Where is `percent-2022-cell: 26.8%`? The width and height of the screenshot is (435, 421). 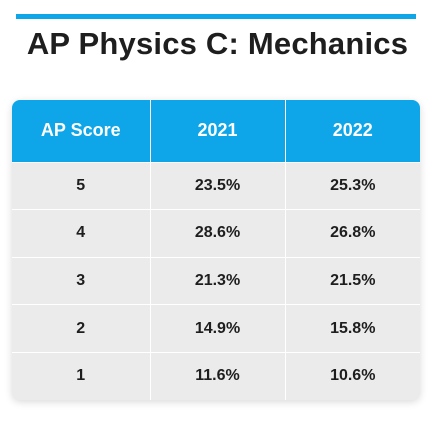 percent-2022-cell: 26.8% is located at coordinates (352, 233).